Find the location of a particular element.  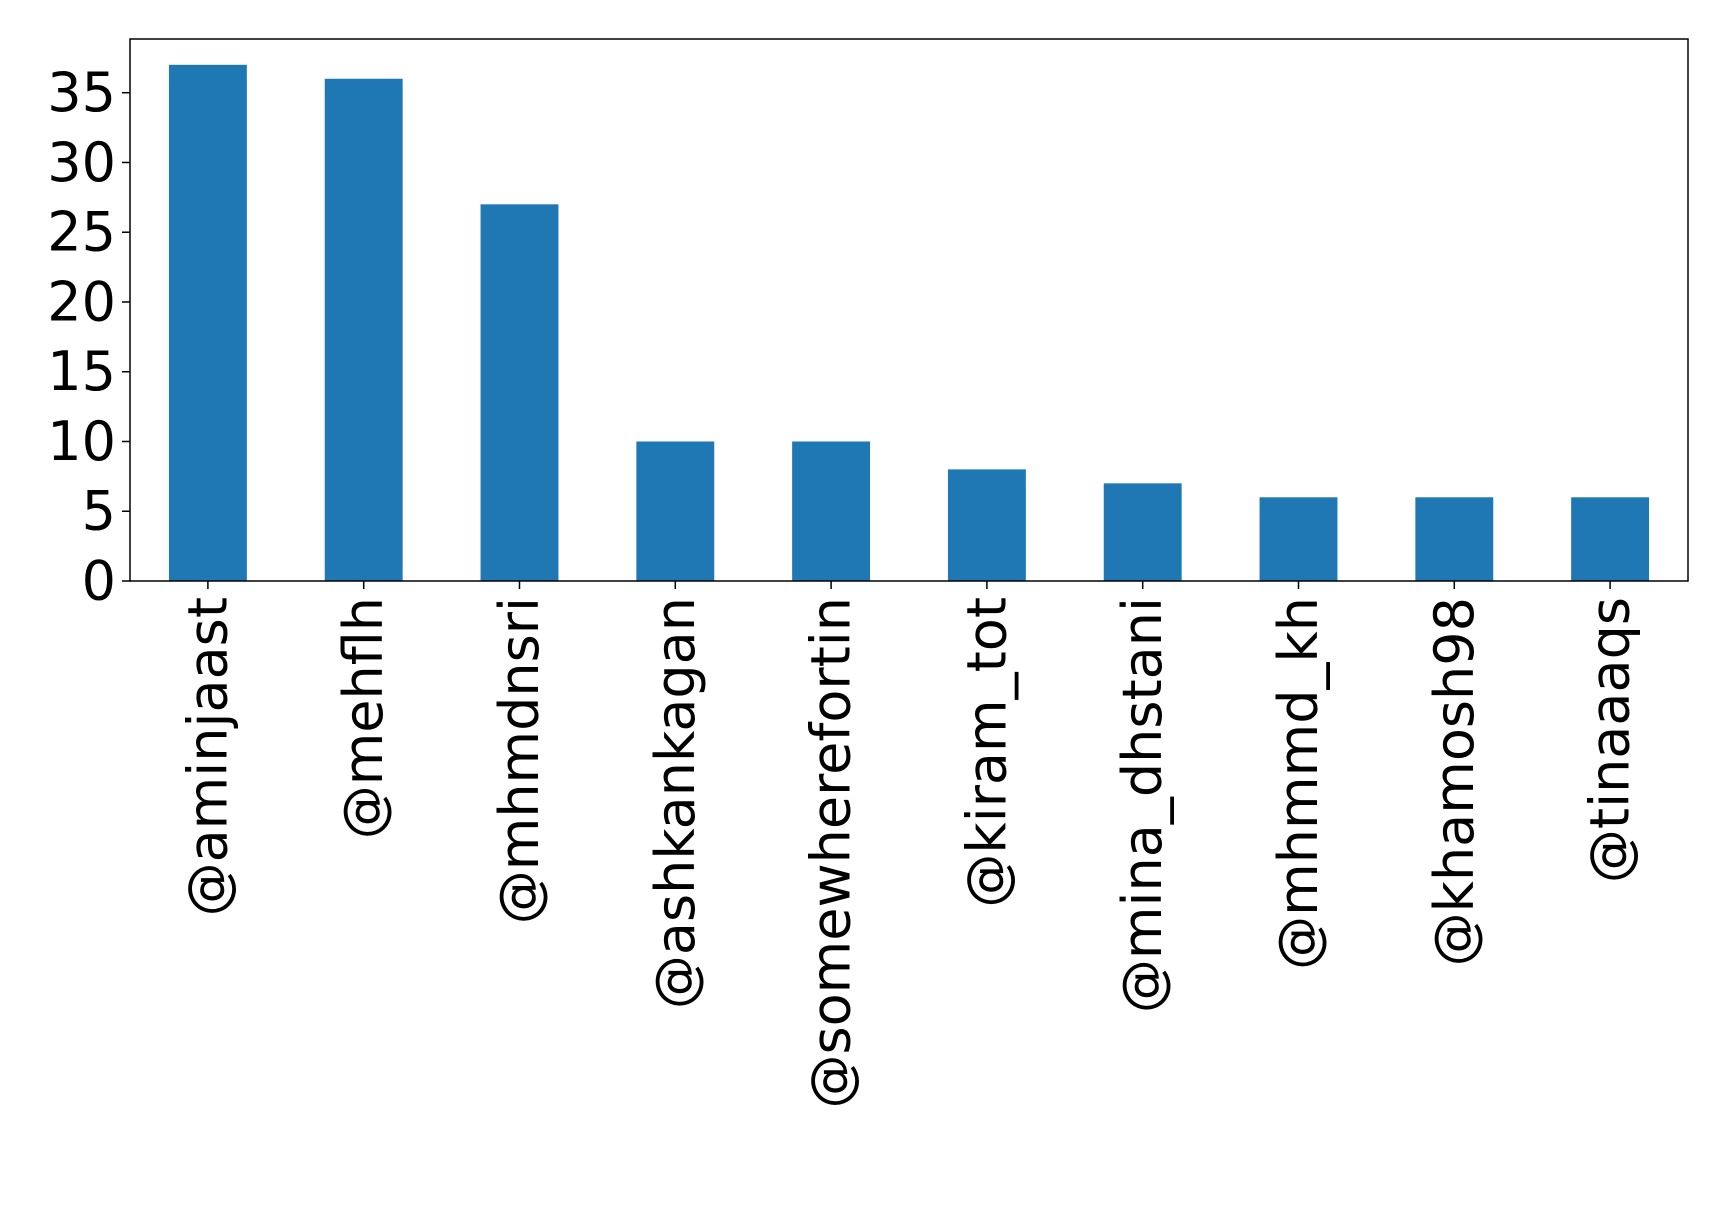

y-tick-label: 20 is located at coordinates (81, 301).